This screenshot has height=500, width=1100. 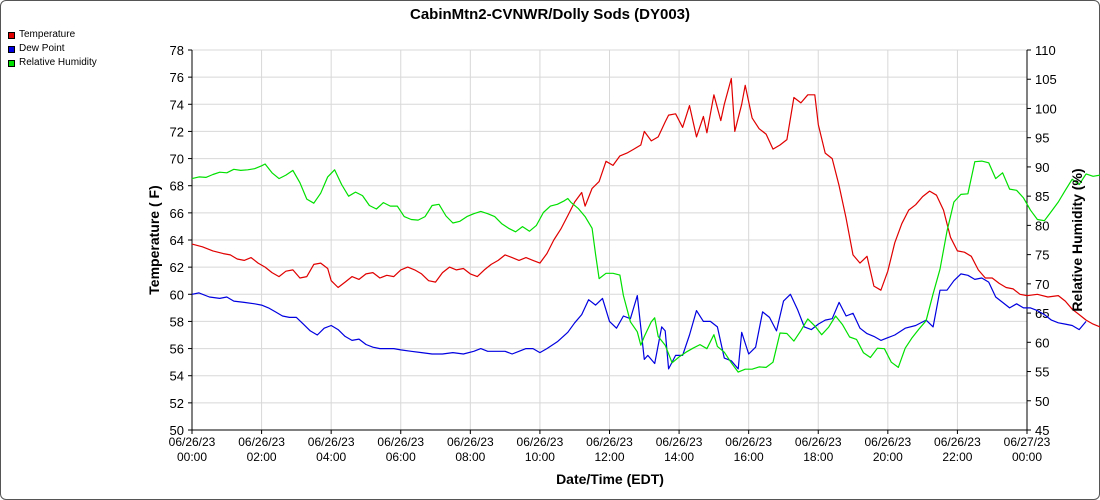 What do you see at coordinates (1042, 196) in the screenshot?
I see `y-tick-label-right: 85` at bounding box center [1042, 196].